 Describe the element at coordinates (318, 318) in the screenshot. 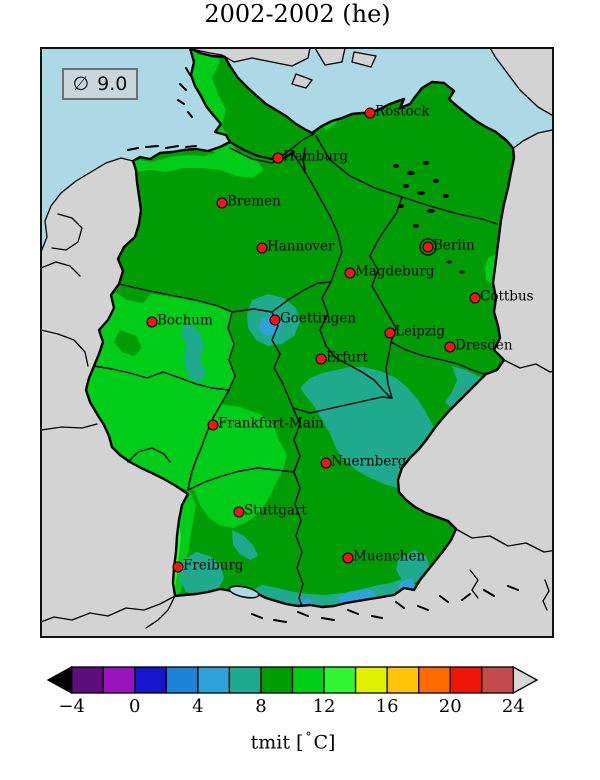

I see `city-label: Goettingen` at that location.